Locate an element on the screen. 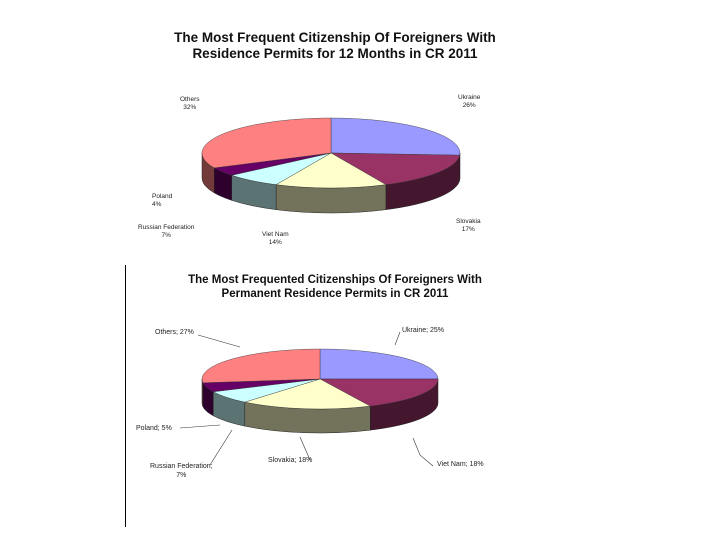 This screenshot has height=540, width=720. chart-1-label-poland-name: Poland is located at coordinates (162, 196).